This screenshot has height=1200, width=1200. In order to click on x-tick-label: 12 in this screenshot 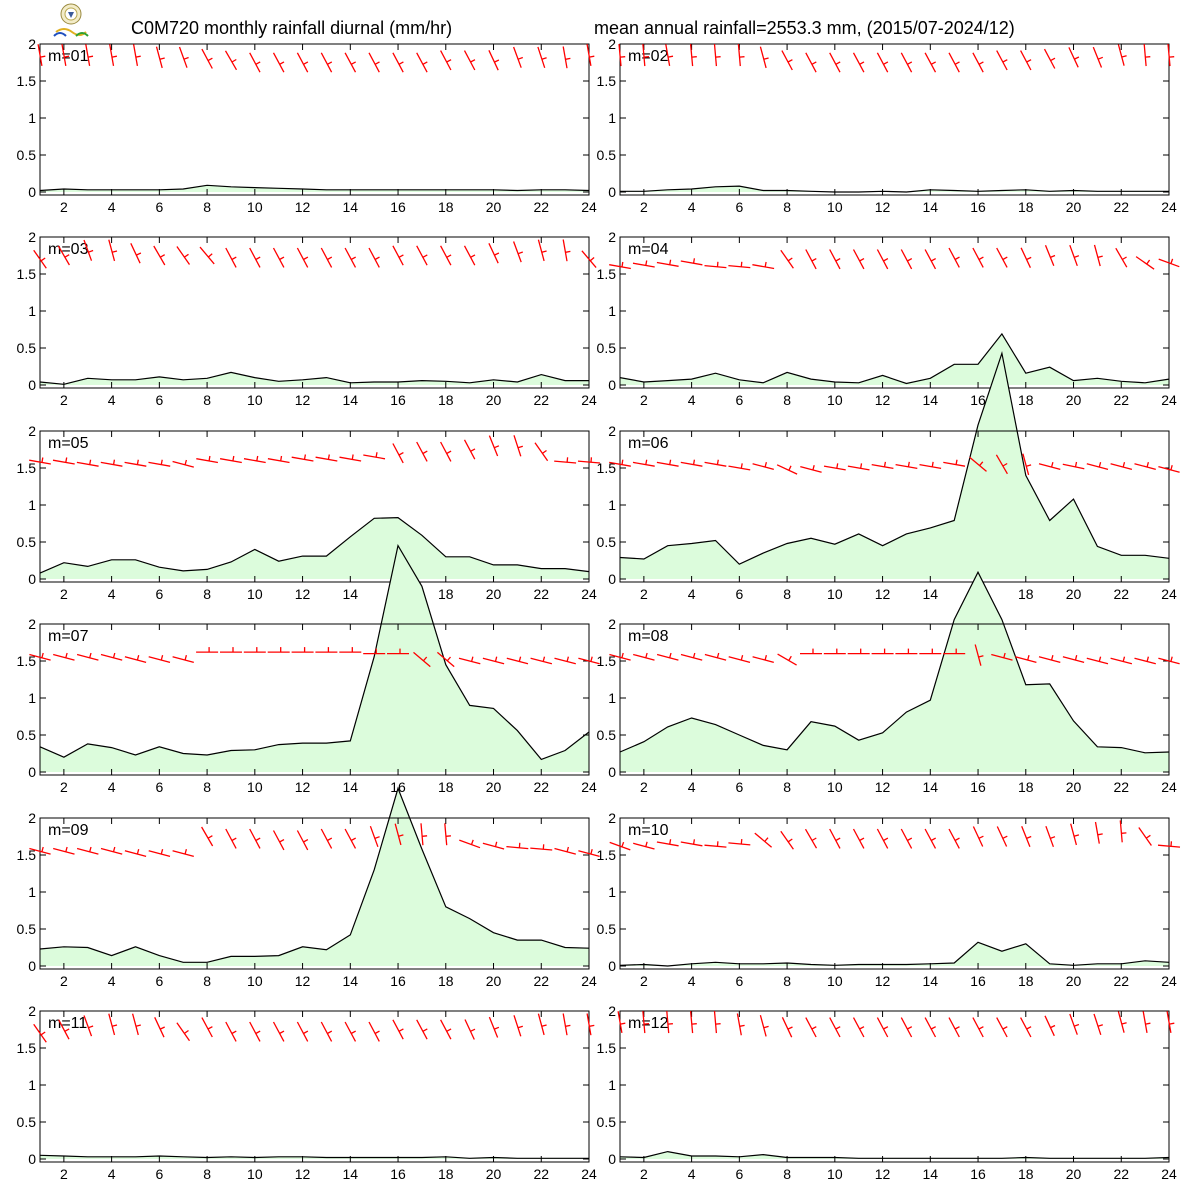, I will do `click(883, 787)`.